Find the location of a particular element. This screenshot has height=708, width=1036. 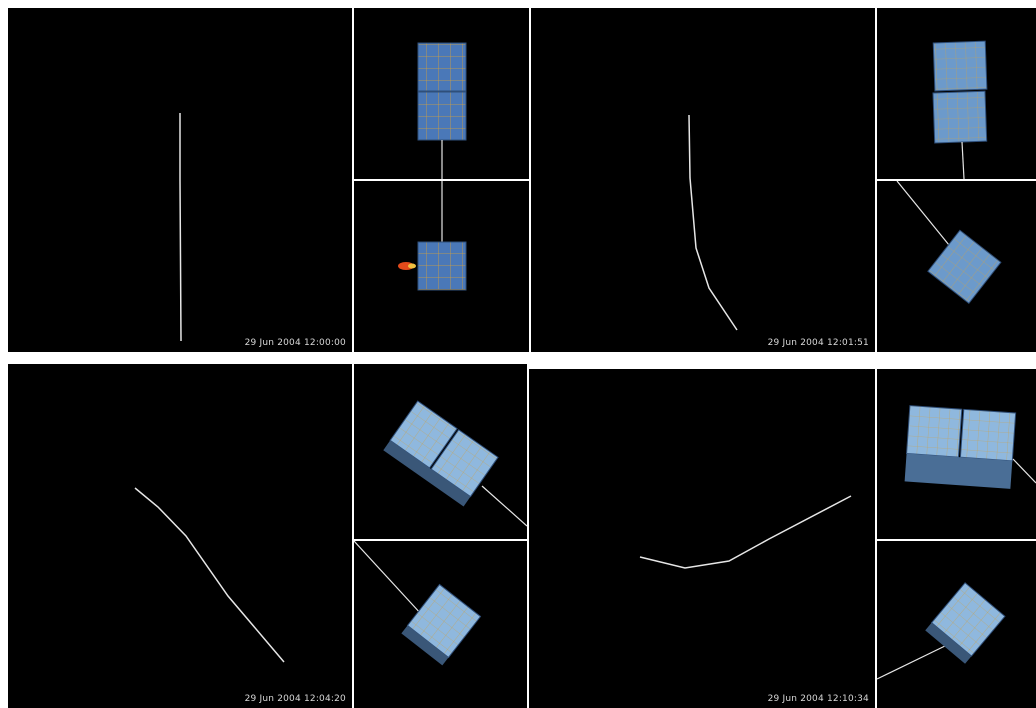

frame-4-upper-module-view is located at coordinates (956, 454).